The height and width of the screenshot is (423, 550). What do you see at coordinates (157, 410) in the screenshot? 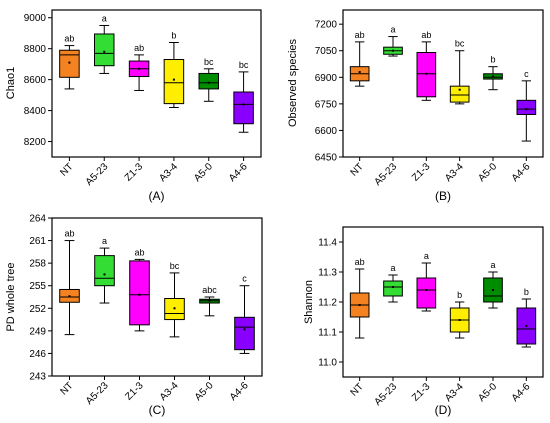
I see `panel-label: (C)` at bounding box center [157, 410].